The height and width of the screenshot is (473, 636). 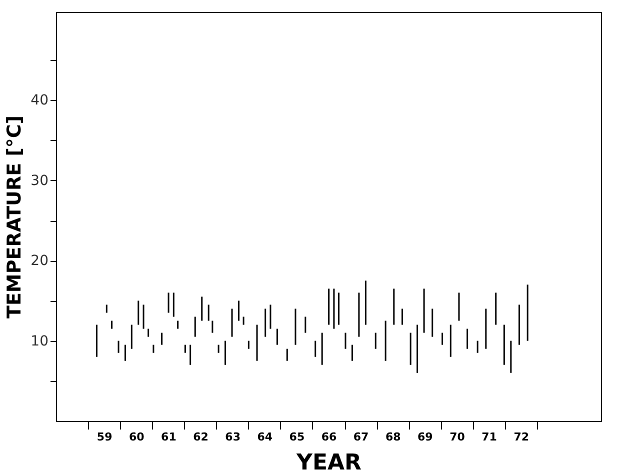 What do you see at coordinates (329, 461) in the screenshot?
I see `x-axis-title: YEAR` at bounding box center [329, 461].